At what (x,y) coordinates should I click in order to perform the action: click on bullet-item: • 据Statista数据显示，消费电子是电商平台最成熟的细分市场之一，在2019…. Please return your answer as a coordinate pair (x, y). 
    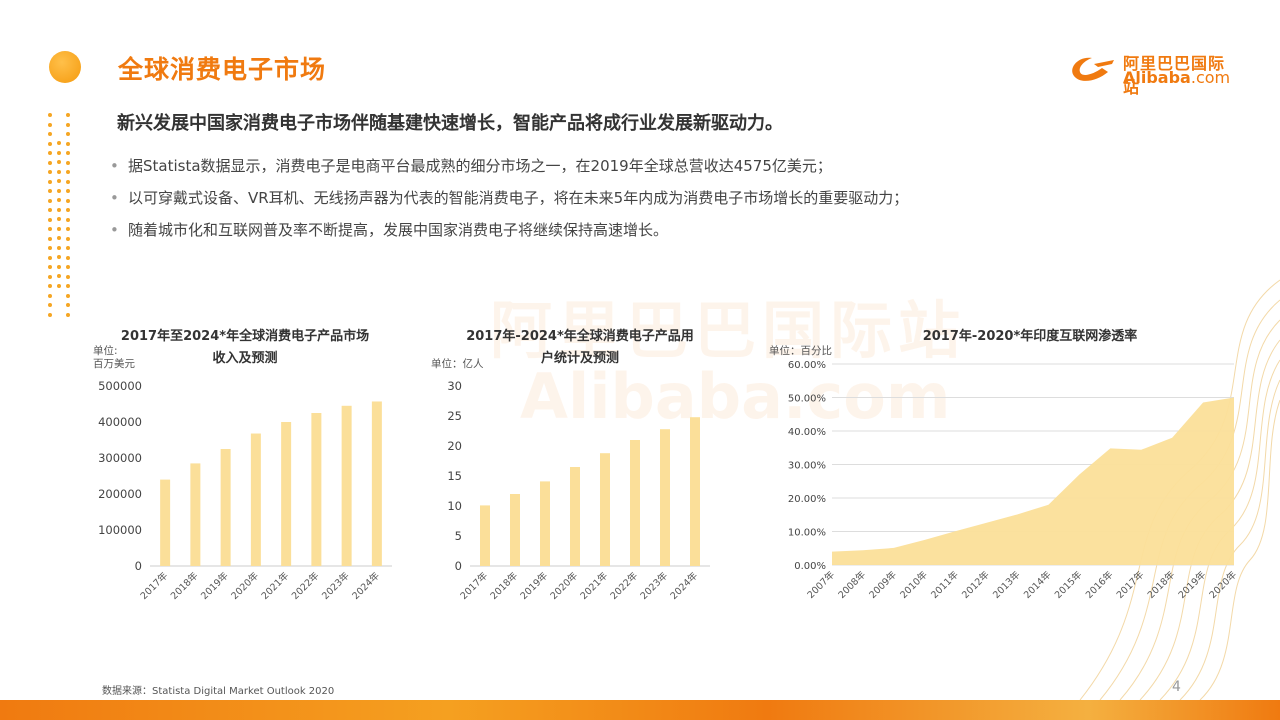
    Looking at the image, I should click on (509, 171).